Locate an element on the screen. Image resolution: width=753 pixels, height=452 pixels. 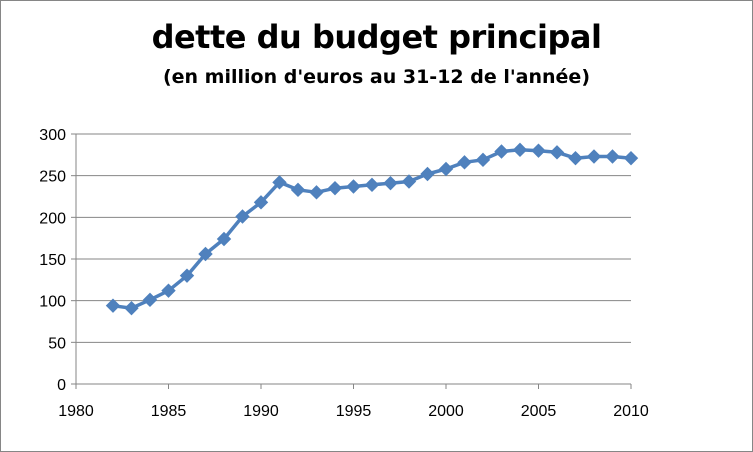
data-point-1982 is located at coordinates (113, 305).